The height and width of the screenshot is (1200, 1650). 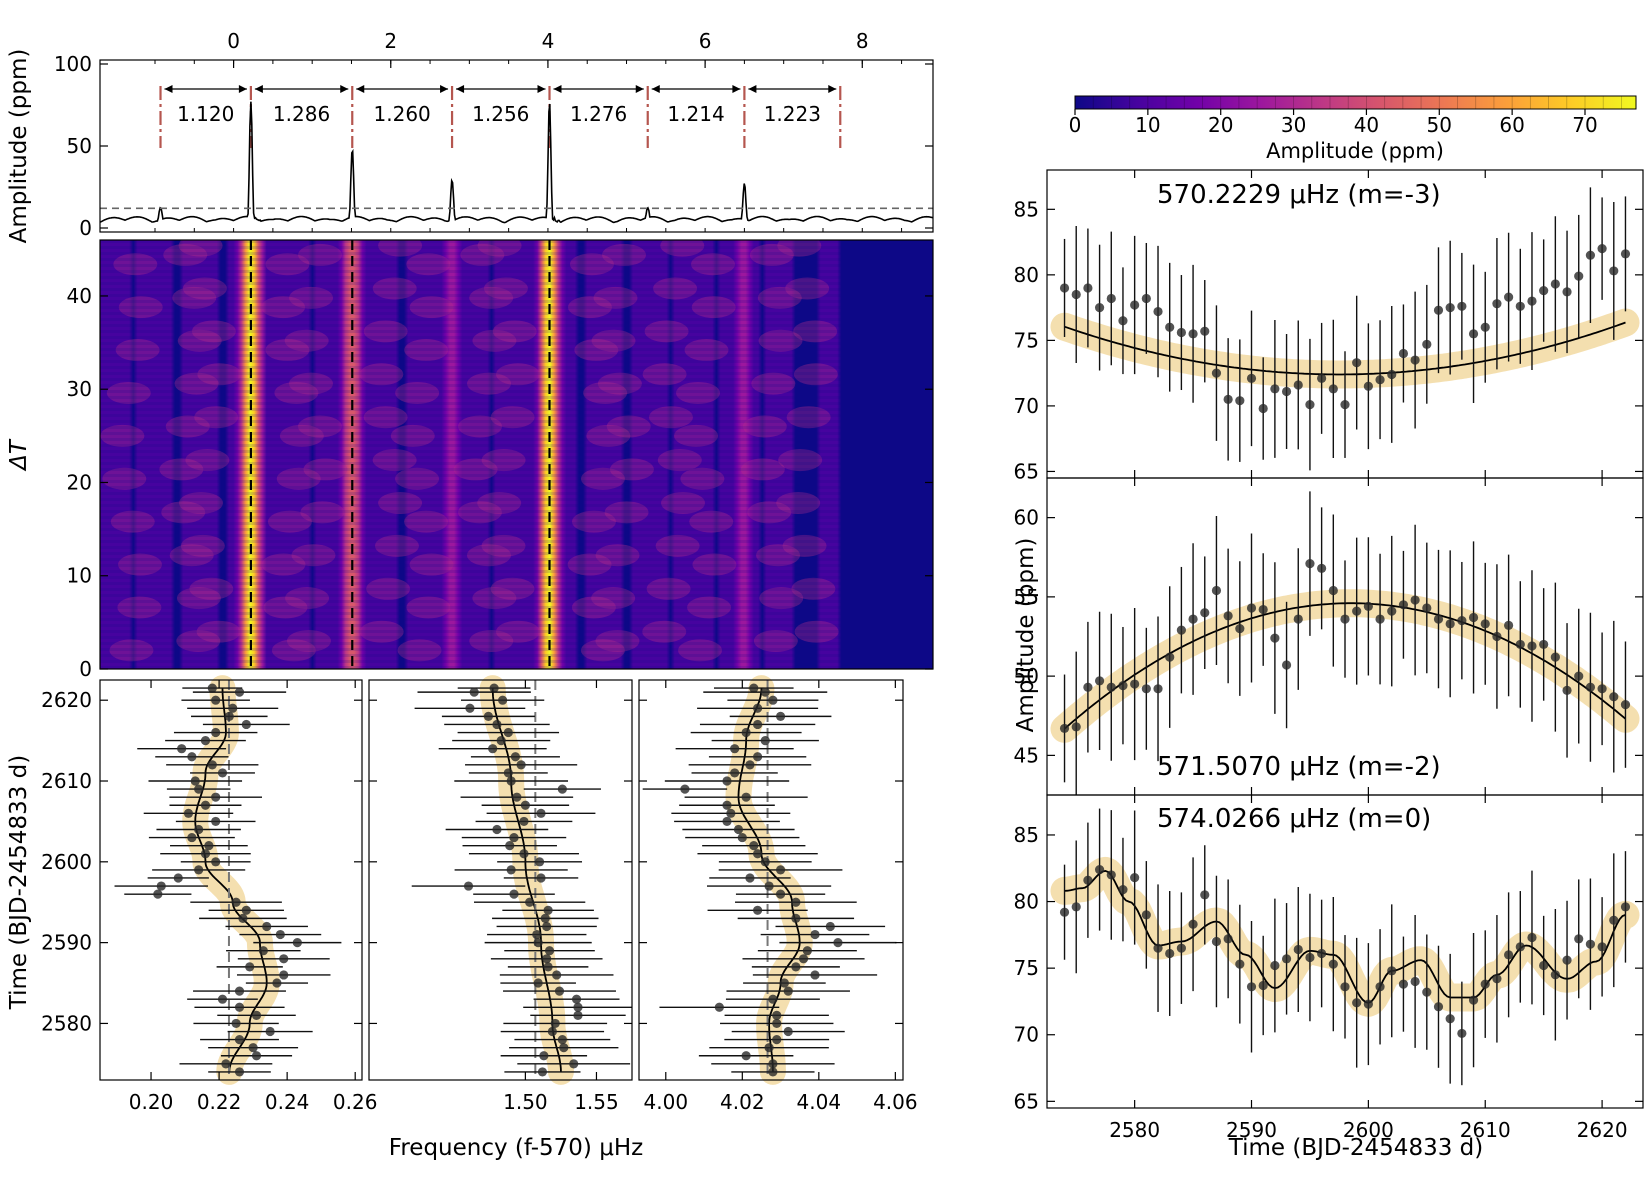 I want to click on y-tick-label: 2610, so click(x=66, y=781).